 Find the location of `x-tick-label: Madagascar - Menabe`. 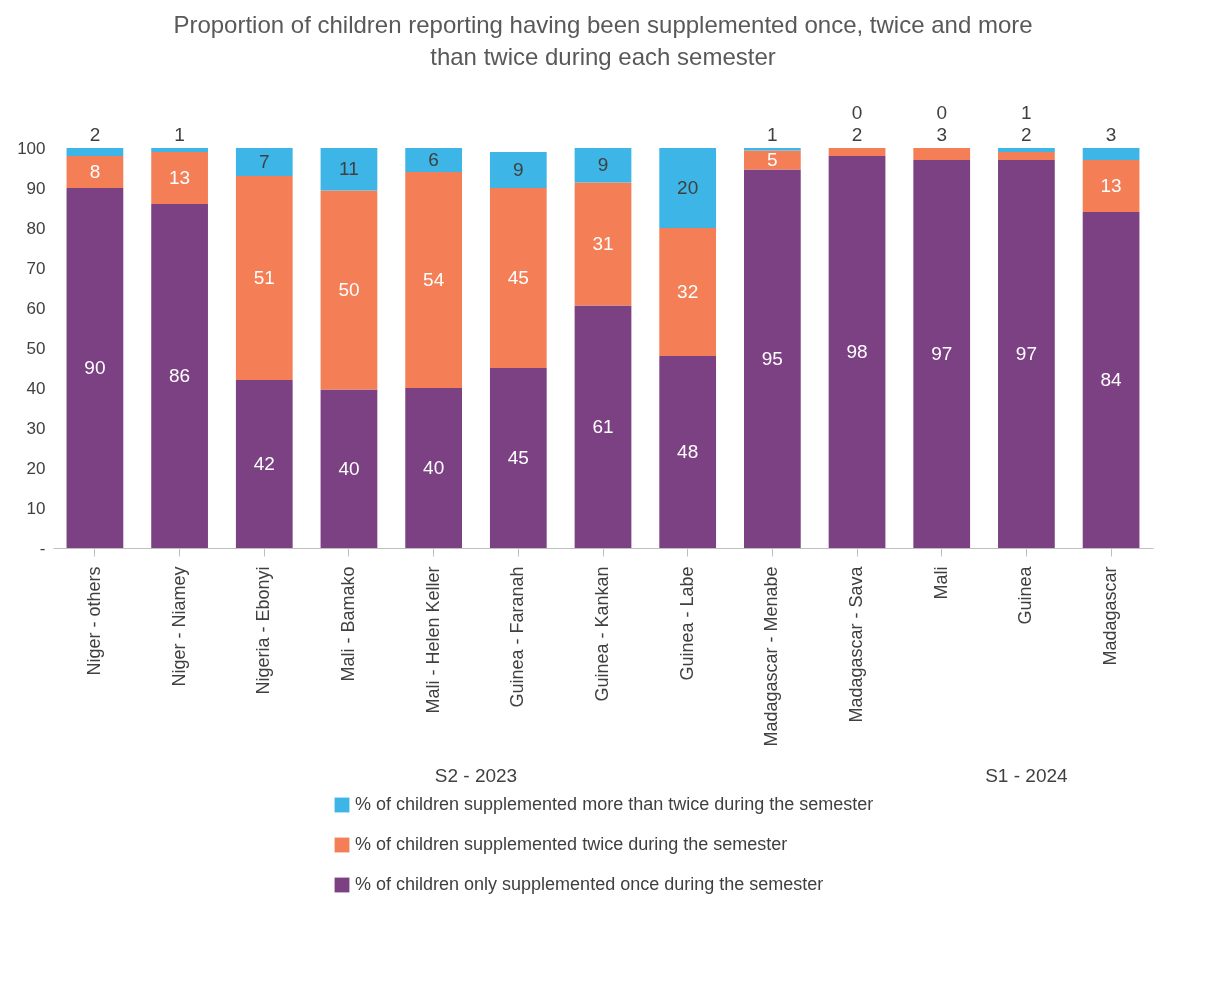

x-tick-label: Madagascar - Menabe is located at coordinates (771, 656).